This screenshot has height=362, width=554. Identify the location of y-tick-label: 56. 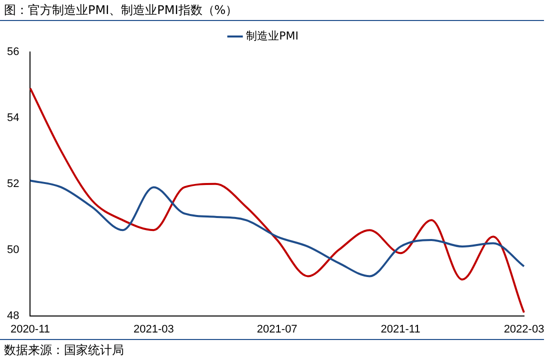
(13, 52).